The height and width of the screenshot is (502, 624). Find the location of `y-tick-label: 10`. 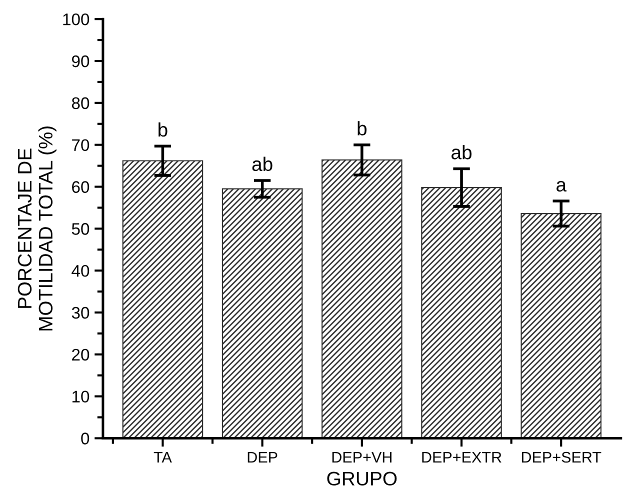

y-tick-label: 10 is located at coordinates (81, 396).